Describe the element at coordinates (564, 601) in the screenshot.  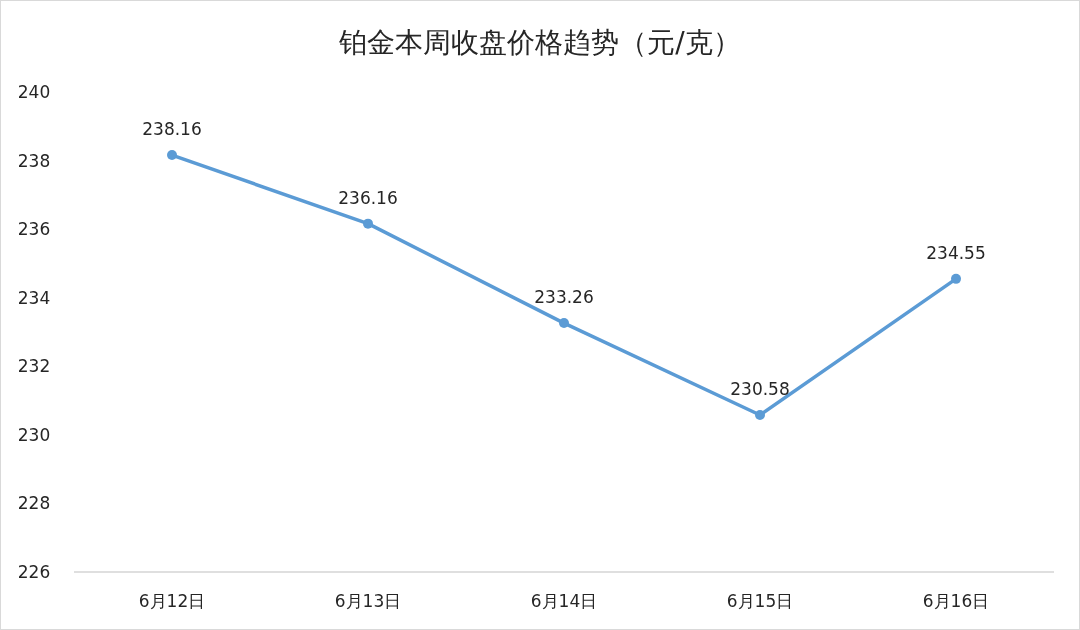
I see `x-tick-label: 6月14日` at that location.